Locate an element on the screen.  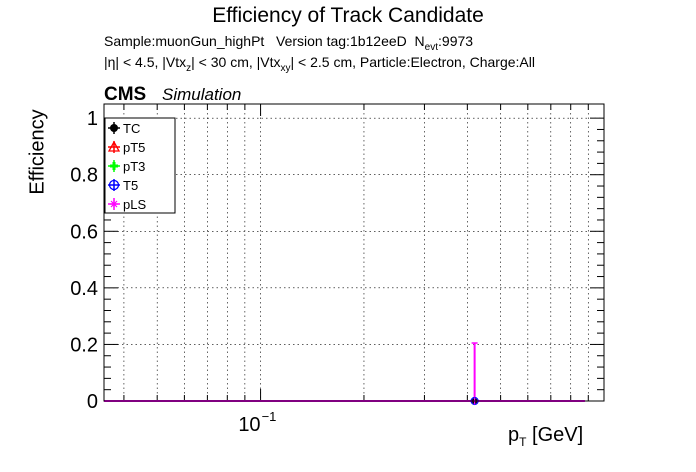
nevt-subscript: evt is located at coordinates (431, 47).